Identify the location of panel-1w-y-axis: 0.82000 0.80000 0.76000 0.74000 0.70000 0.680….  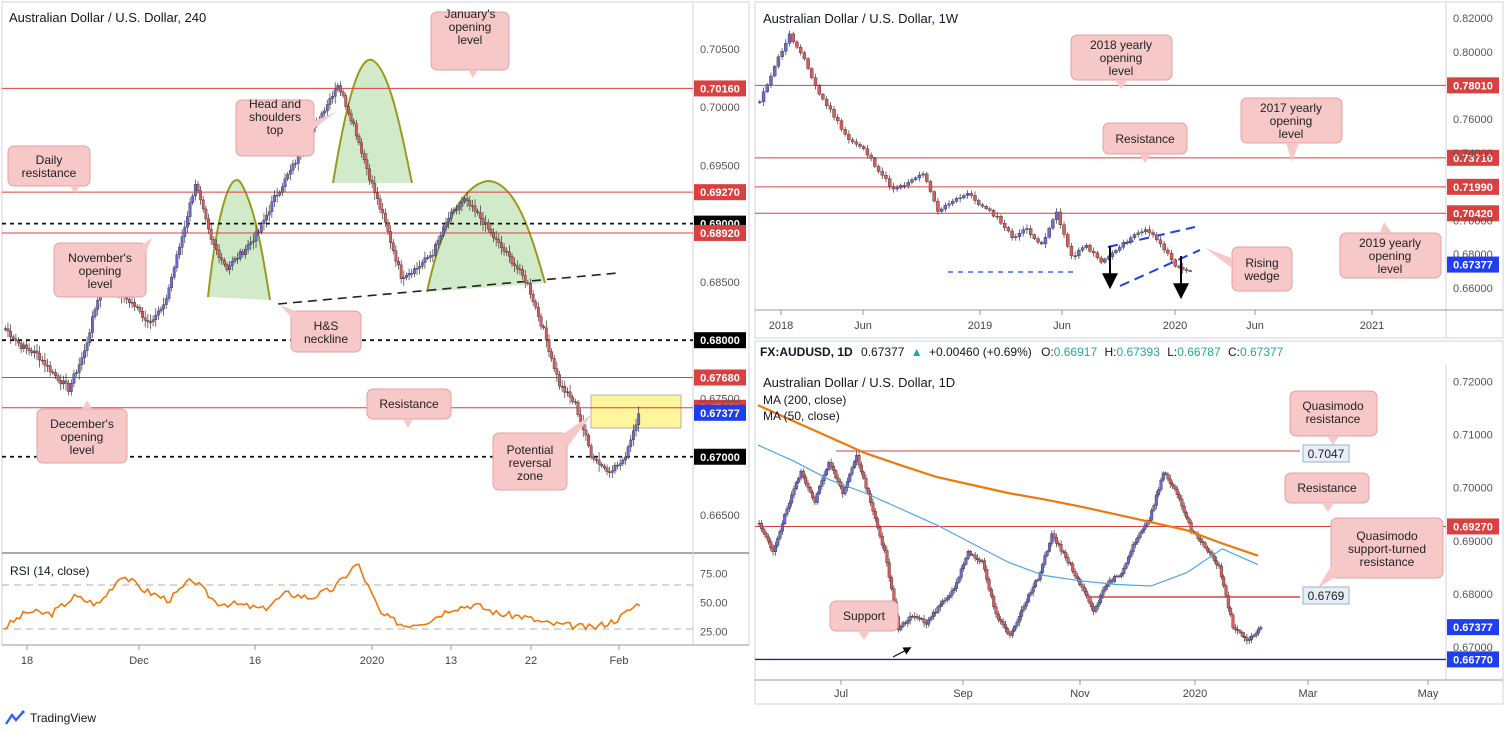
(1473, 154).